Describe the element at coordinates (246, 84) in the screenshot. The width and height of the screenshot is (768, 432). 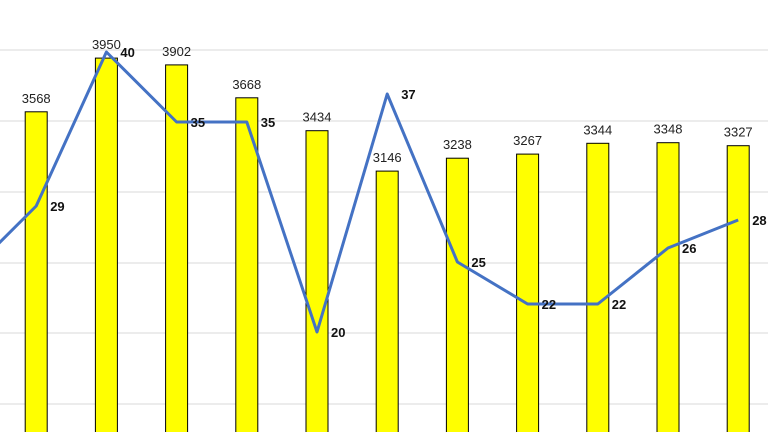
I see `bar-data-label: 3668` at that location.